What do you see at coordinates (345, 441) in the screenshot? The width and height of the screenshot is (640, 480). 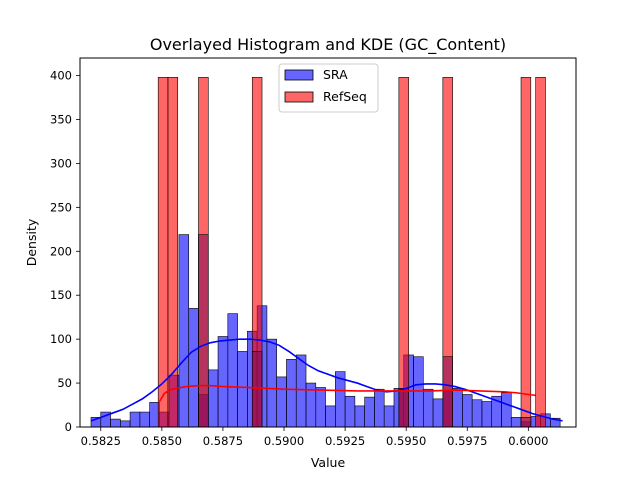 I see `x-tick-label: 0.5925` at bounding box center [345, 441].